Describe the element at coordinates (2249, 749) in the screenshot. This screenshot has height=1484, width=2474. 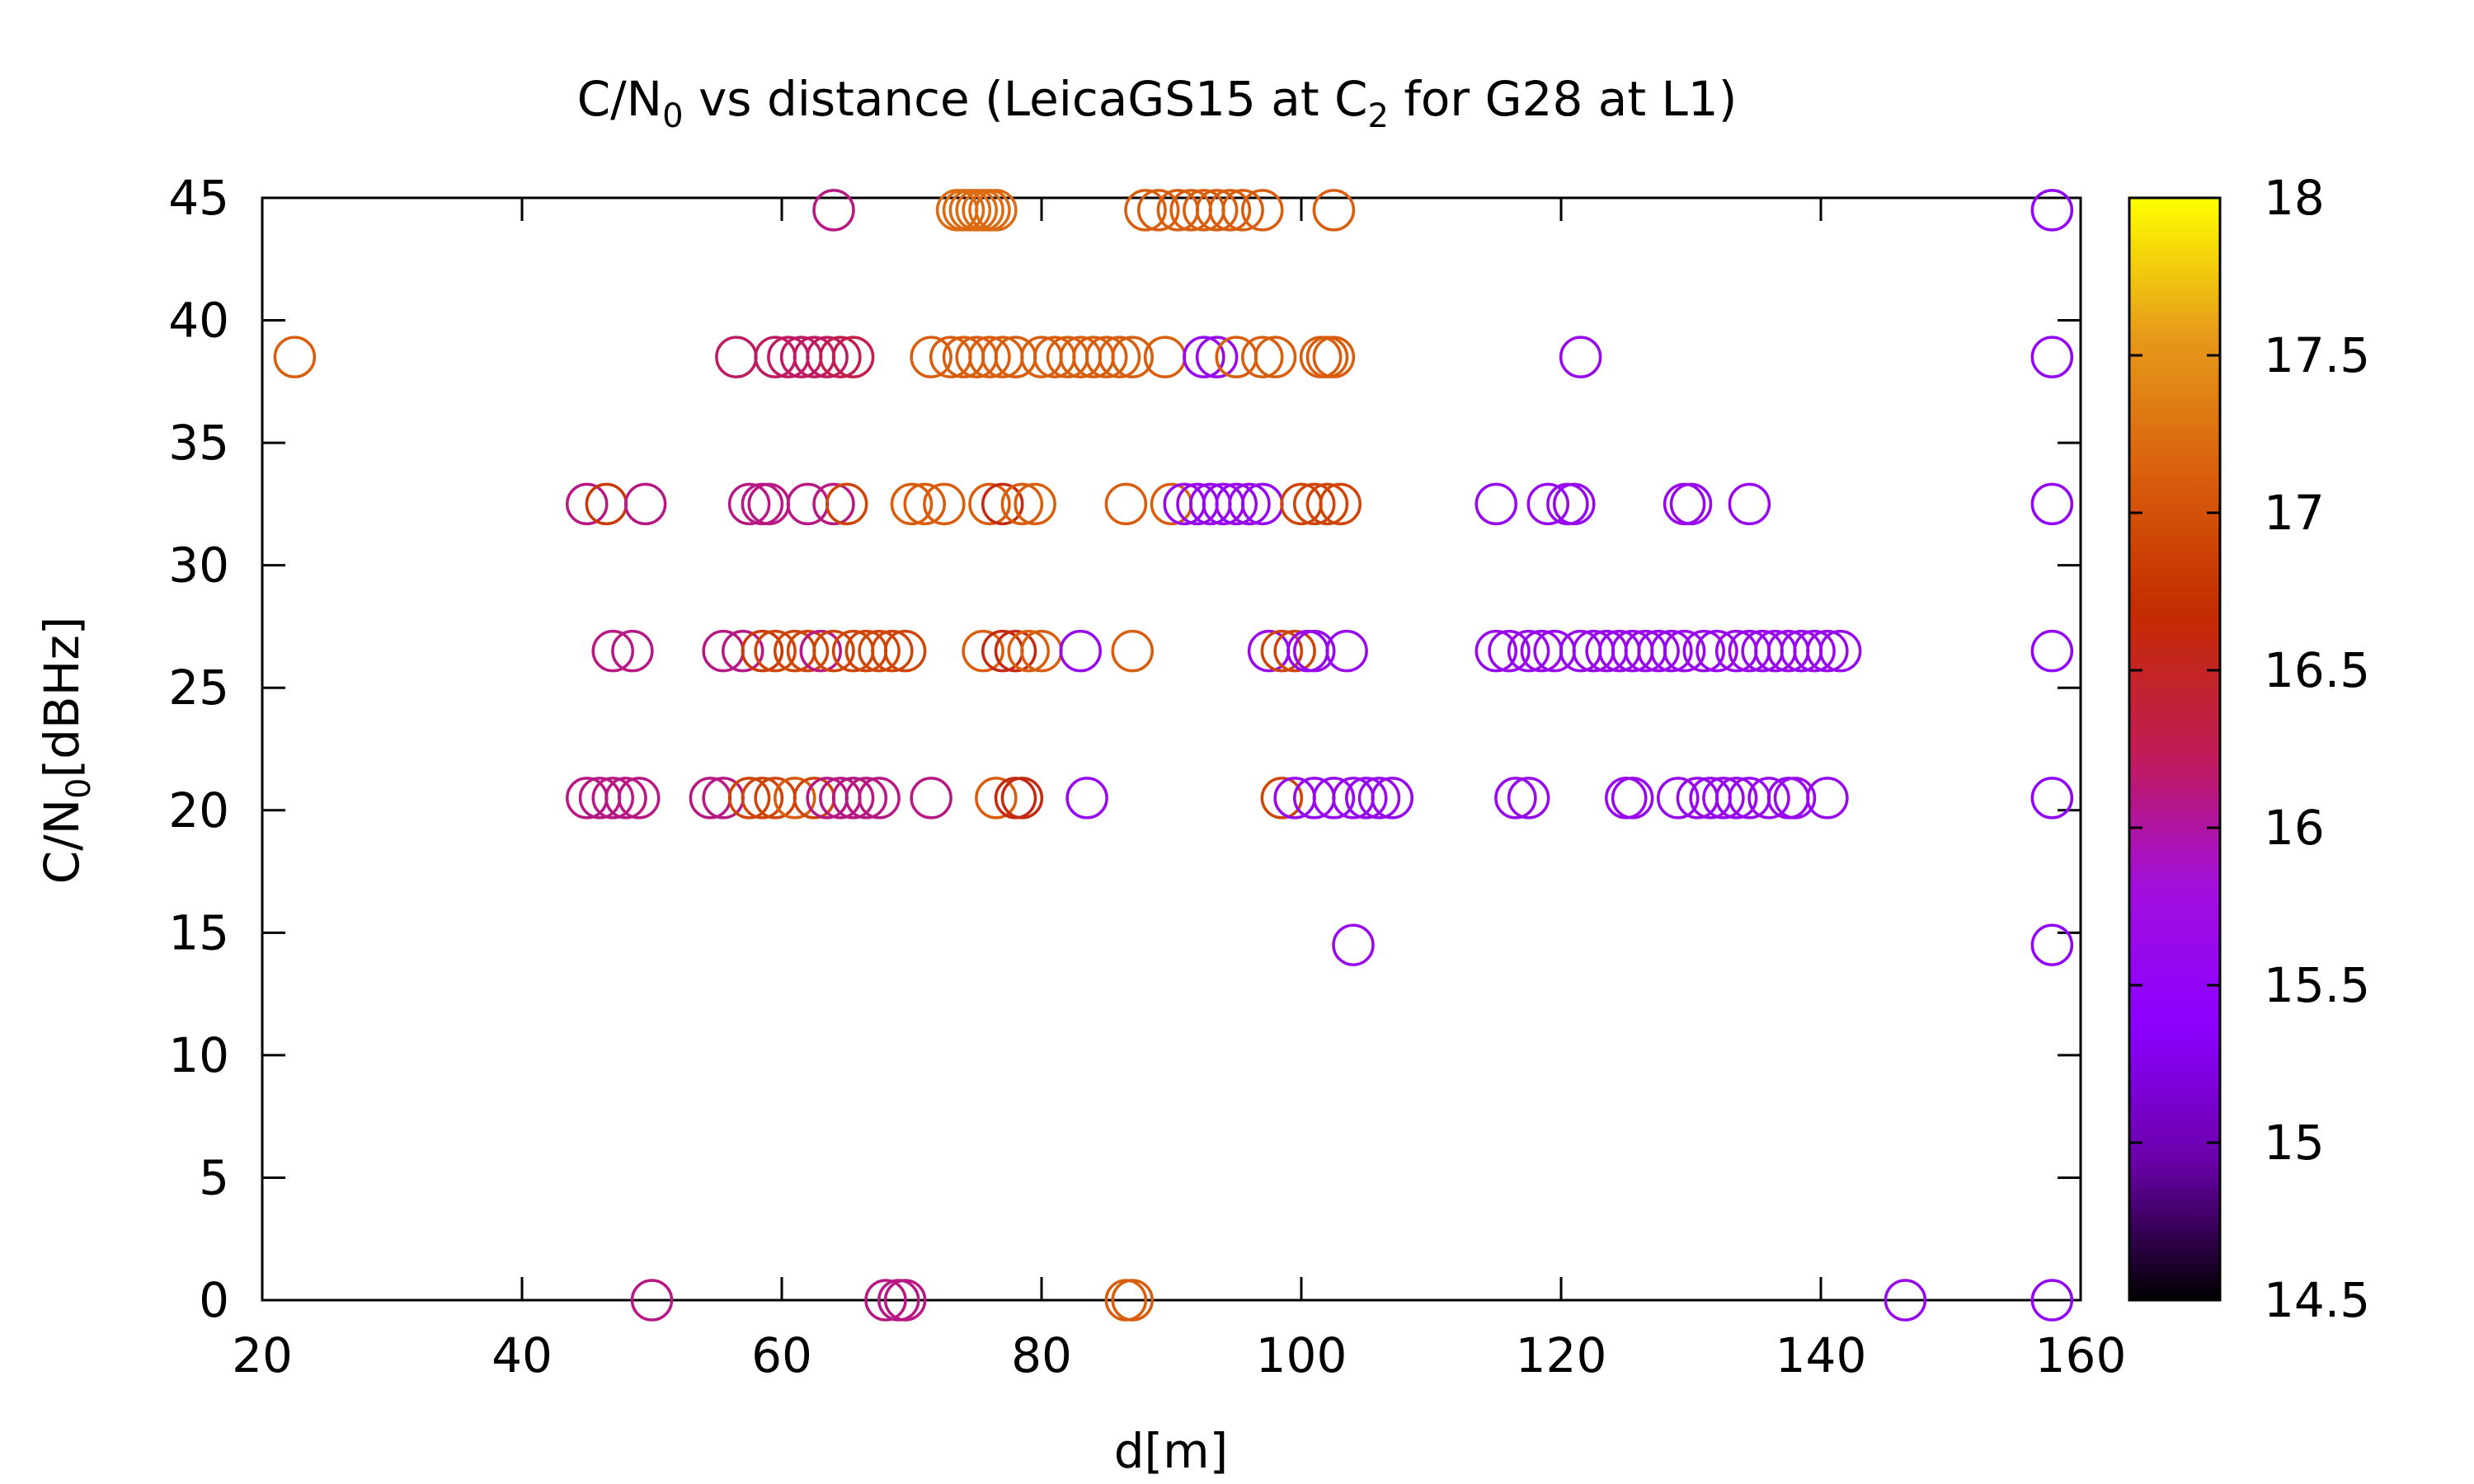
I see `colorbar-ticks: 14.5 15 15.5 16 16.5 17 17.5 18` at that location.